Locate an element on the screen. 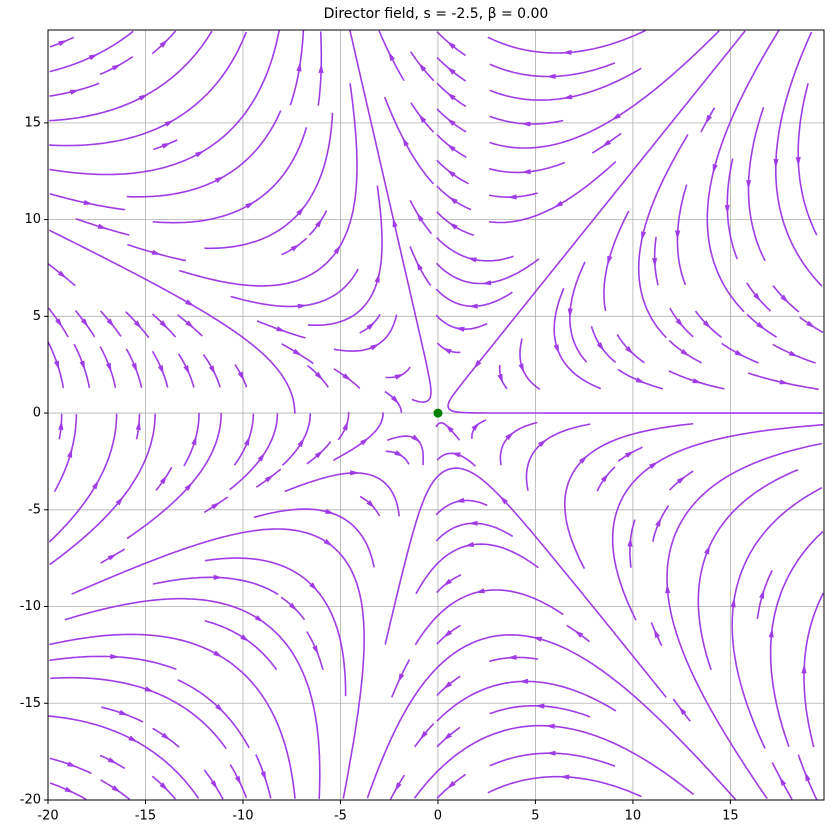 Image resolution: width=834 pixels, height=838 pixels. x-tick-label: 15 is located at coordinates (730, 816).